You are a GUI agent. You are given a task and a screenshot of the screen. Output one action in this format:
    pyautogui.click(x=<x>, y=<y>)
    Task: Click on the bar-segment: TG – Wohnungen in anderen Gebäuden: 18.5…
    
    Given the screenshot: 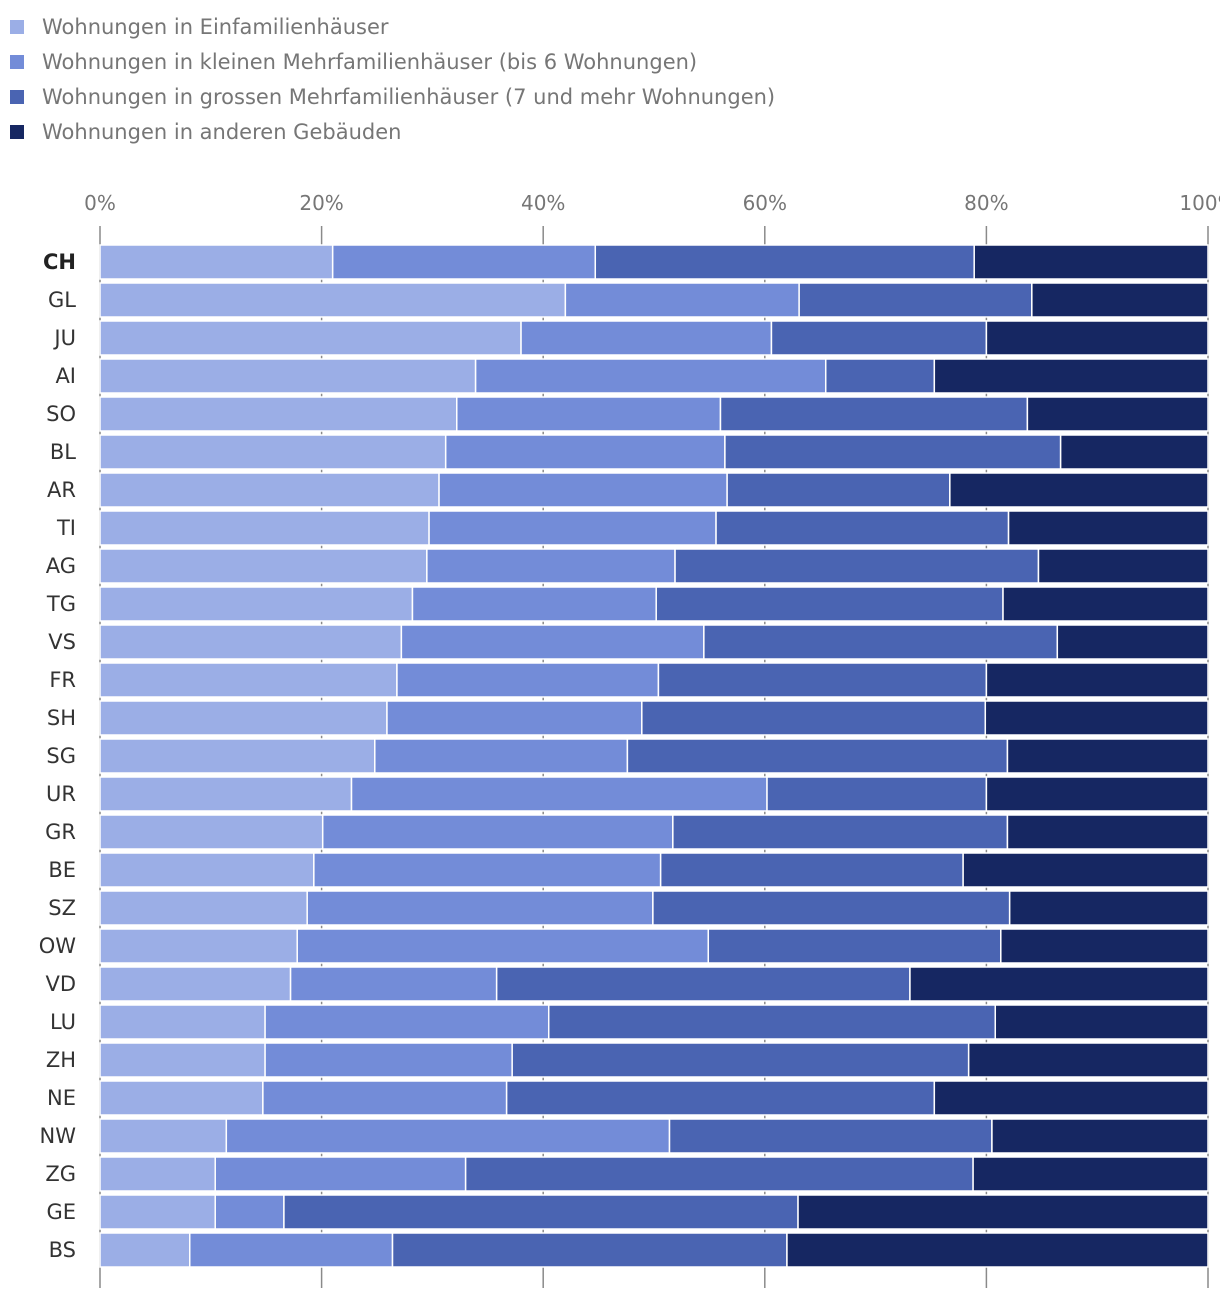 What is the action you would take?
    pyautogui.click(x=1105, y=604)
    